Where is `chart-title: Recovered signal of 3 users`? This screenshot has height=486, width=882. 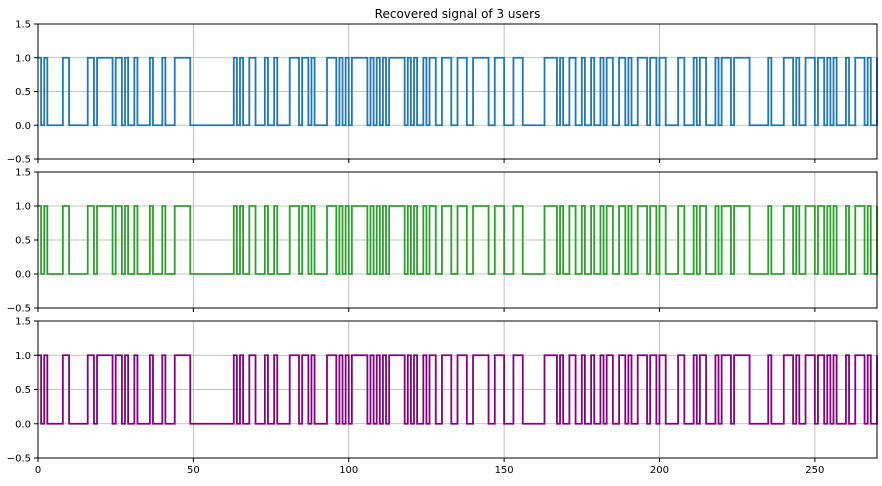
chart-title: Recovered signal of 3 users is located at coordinates (458, 14).